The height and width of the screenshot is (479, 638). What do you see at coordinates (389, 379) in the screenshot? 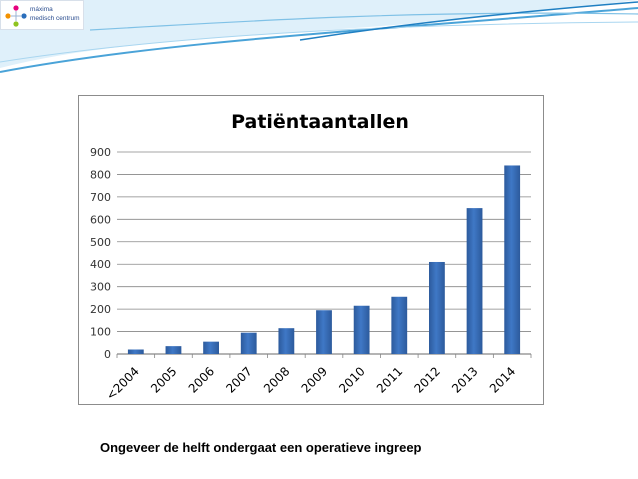
I see `x-tick-label: 2011` at bounding box center [389, 379].